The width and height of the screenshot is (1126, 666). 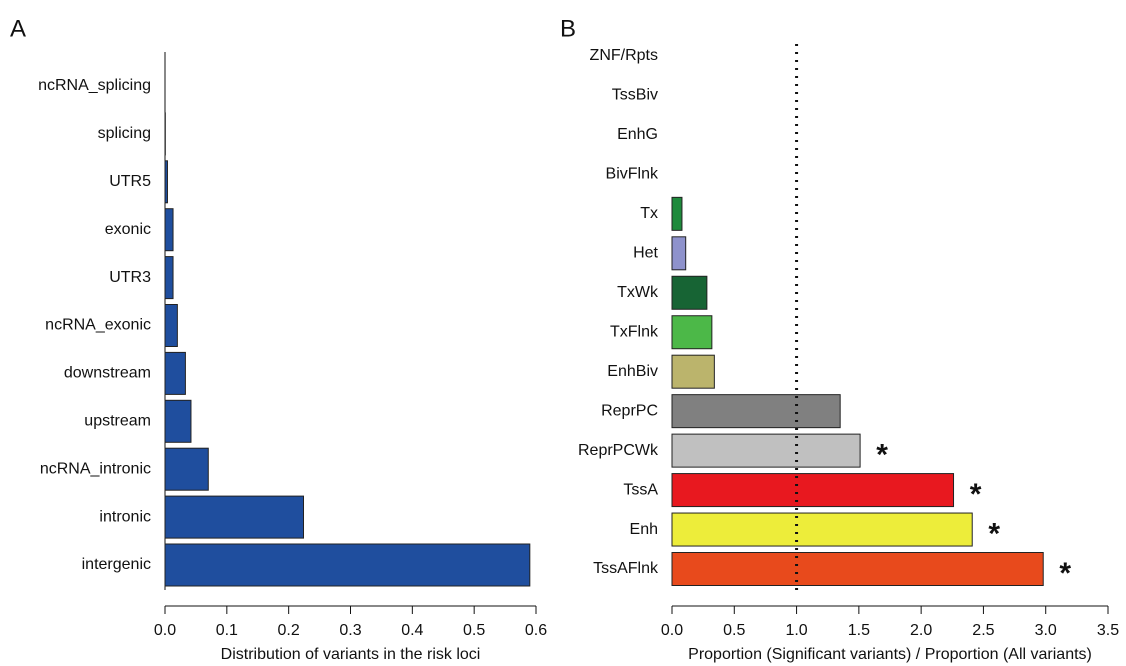 What do you see at coordinates (626, 568) in the screenshot?
I see `y-tick-label: TssAFlnk` at bounding box center [626, 568].